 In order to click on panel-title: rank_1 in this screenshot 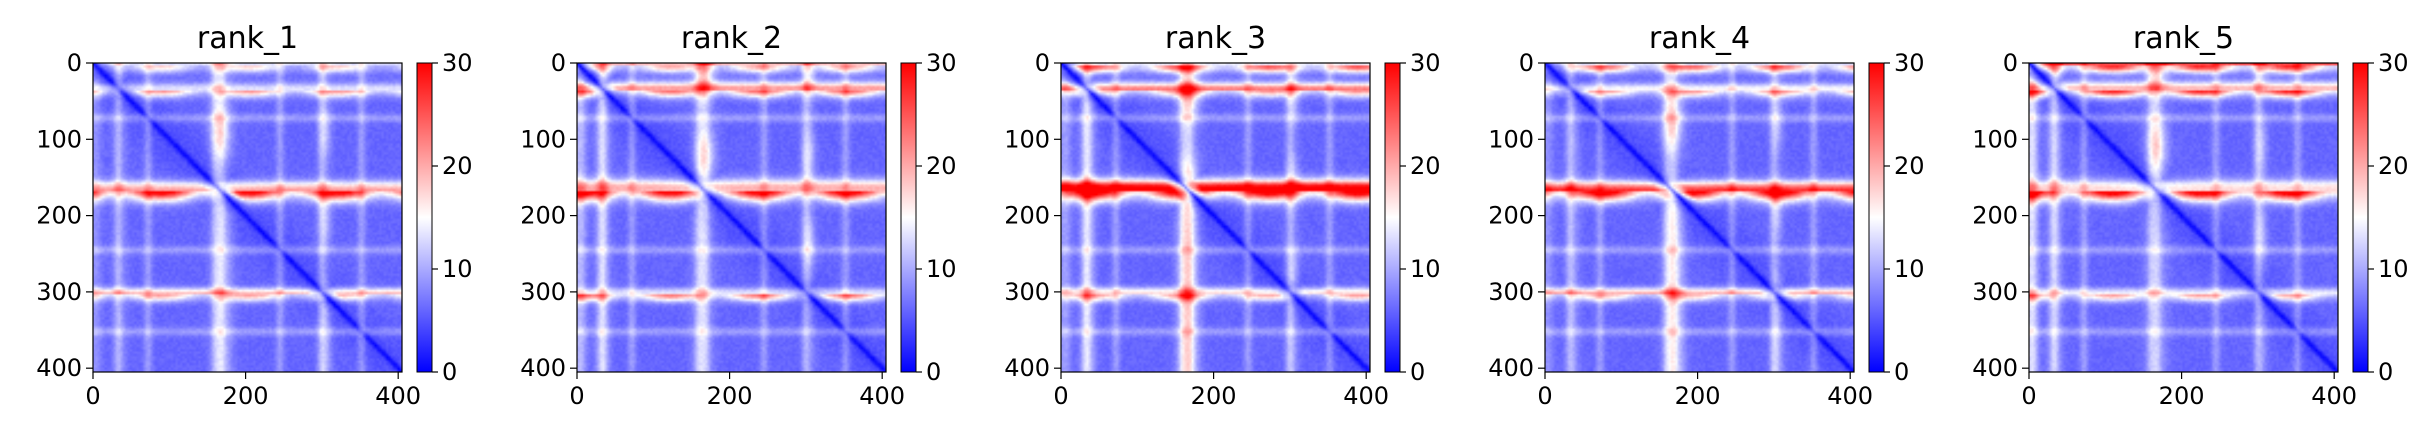, I will do `click(247, 38)`.